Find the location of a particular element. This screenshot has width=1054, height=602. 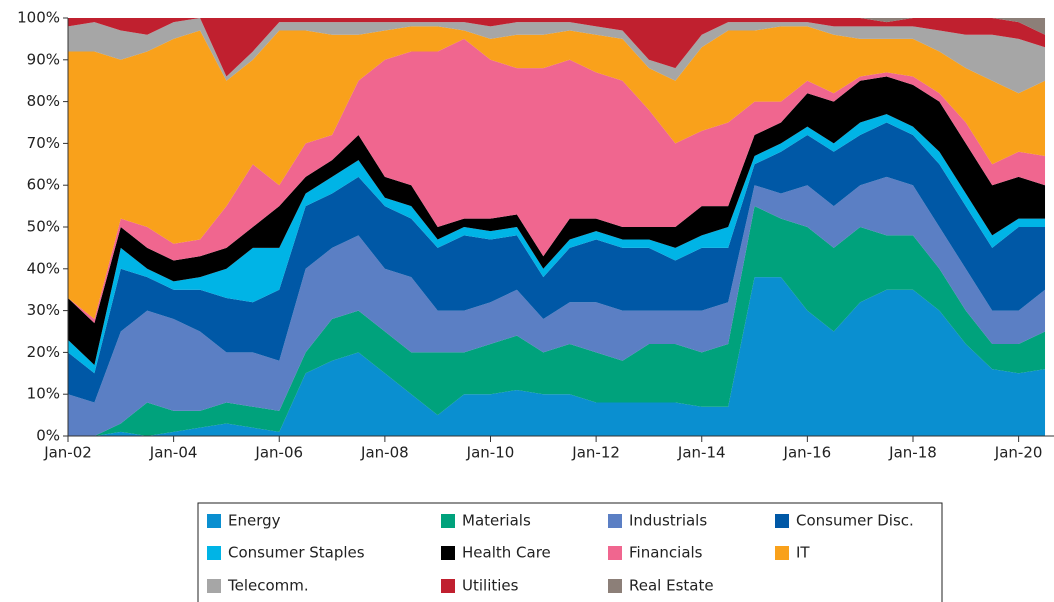

x-tick-label: Jan-14 is located at coordinates (701, 453).